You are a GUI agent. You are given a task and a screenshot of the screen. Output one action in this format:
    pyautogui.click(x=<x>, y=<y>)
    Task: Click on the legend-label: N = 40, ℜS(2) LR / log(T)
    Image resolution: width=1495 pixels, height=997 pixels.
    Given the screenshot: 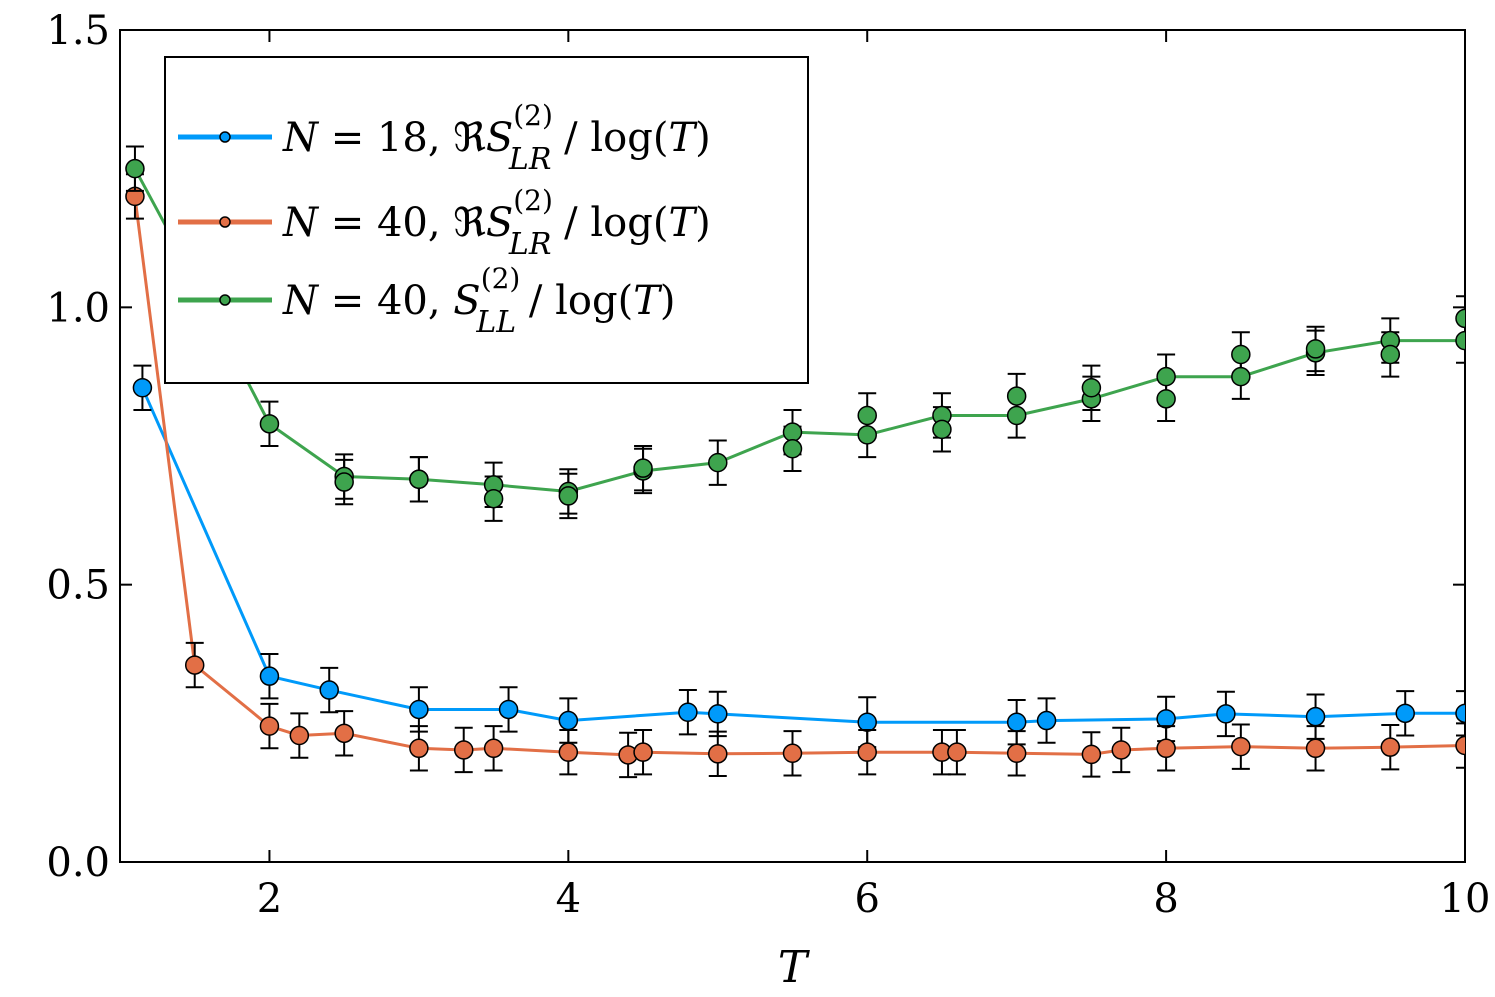 What is the action you would take?
    pyautogui.click(x=496, y=223)
    